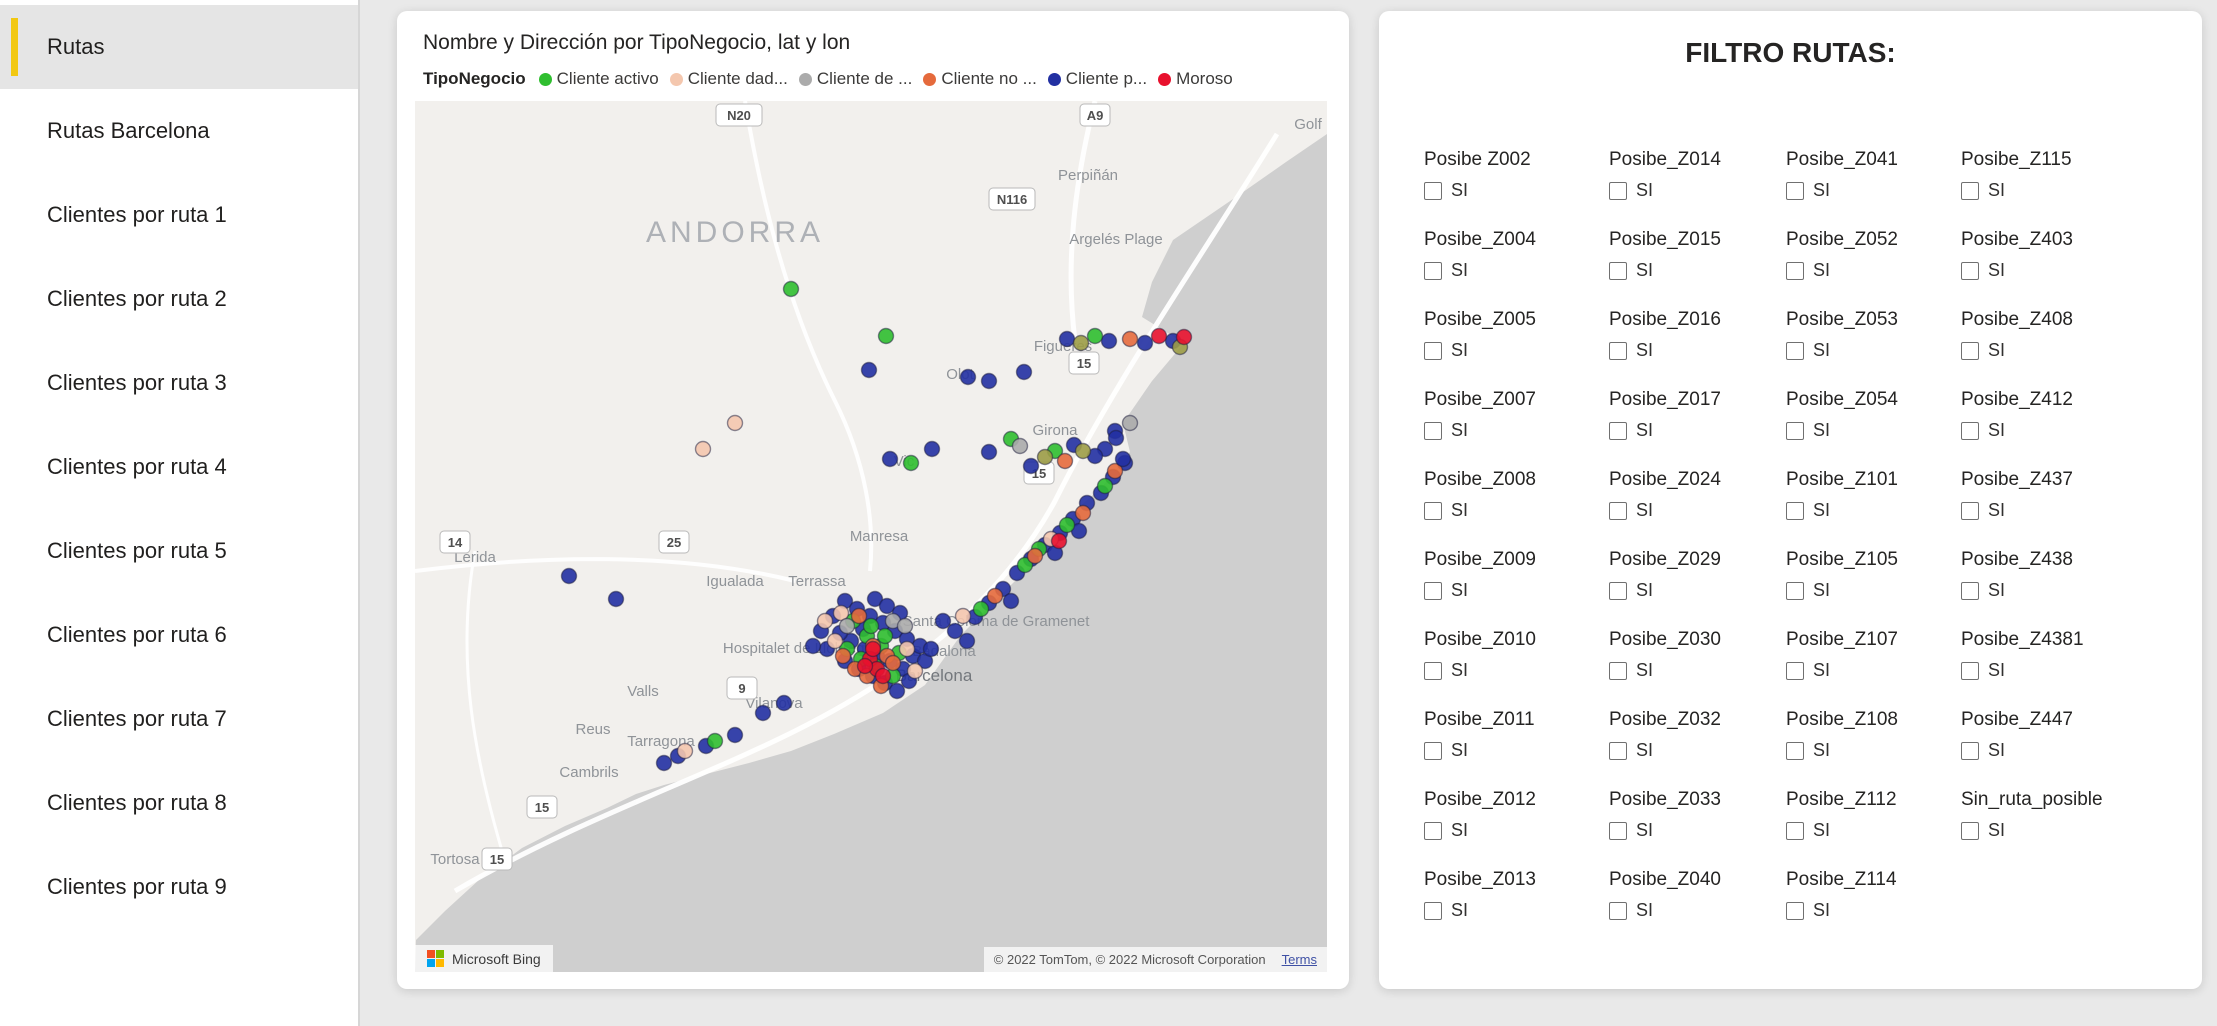  What do you see at coordinates (1842, 639) in the screenshot?
I see `filter-item-title: Posibe_Z107` at bounding box center [1842, 639].